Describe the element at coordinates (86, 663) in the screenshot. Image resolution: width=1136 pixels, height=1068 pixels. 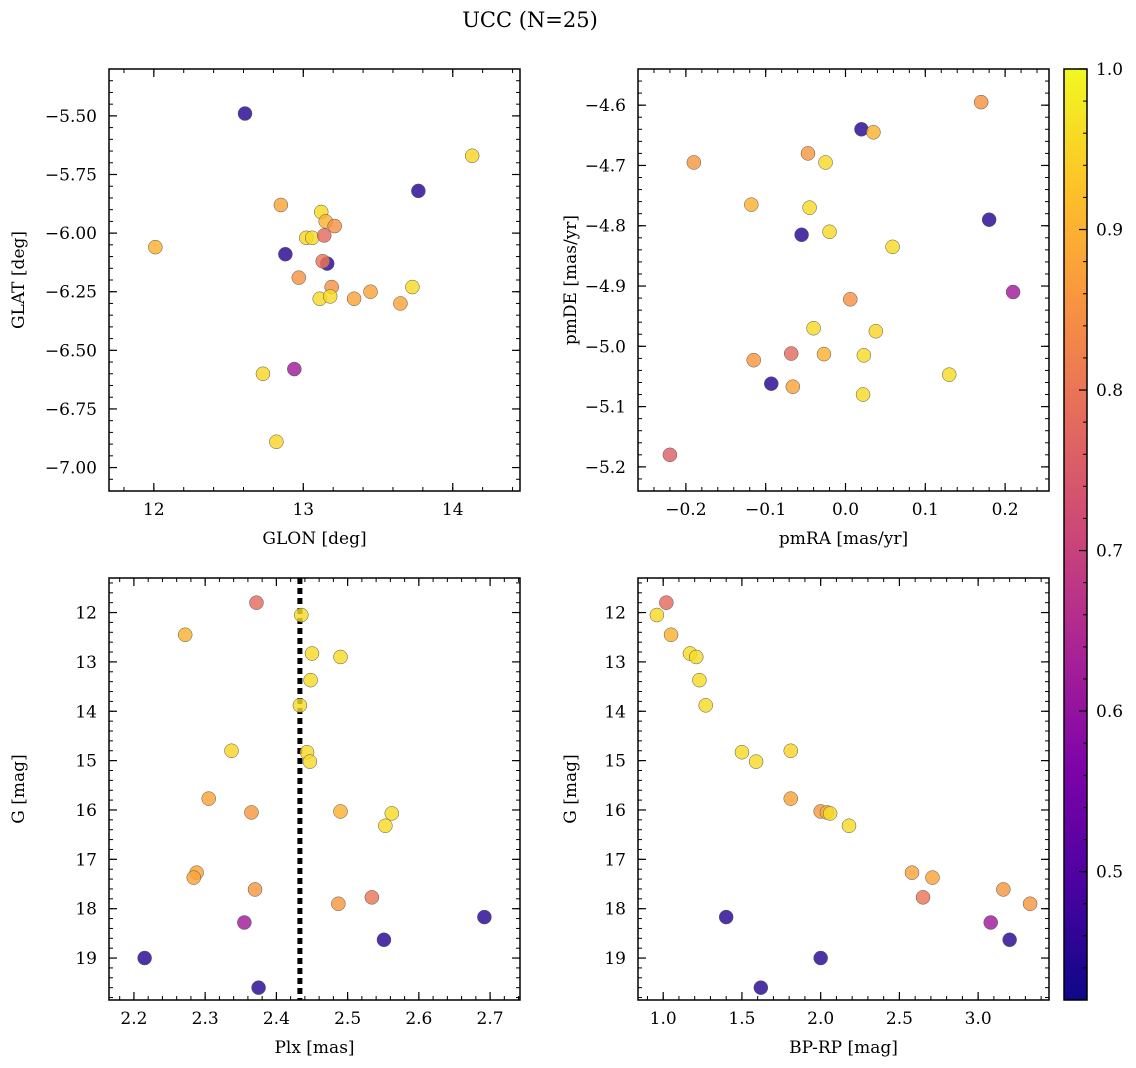
I see `y-tick-label: 13` at that location.